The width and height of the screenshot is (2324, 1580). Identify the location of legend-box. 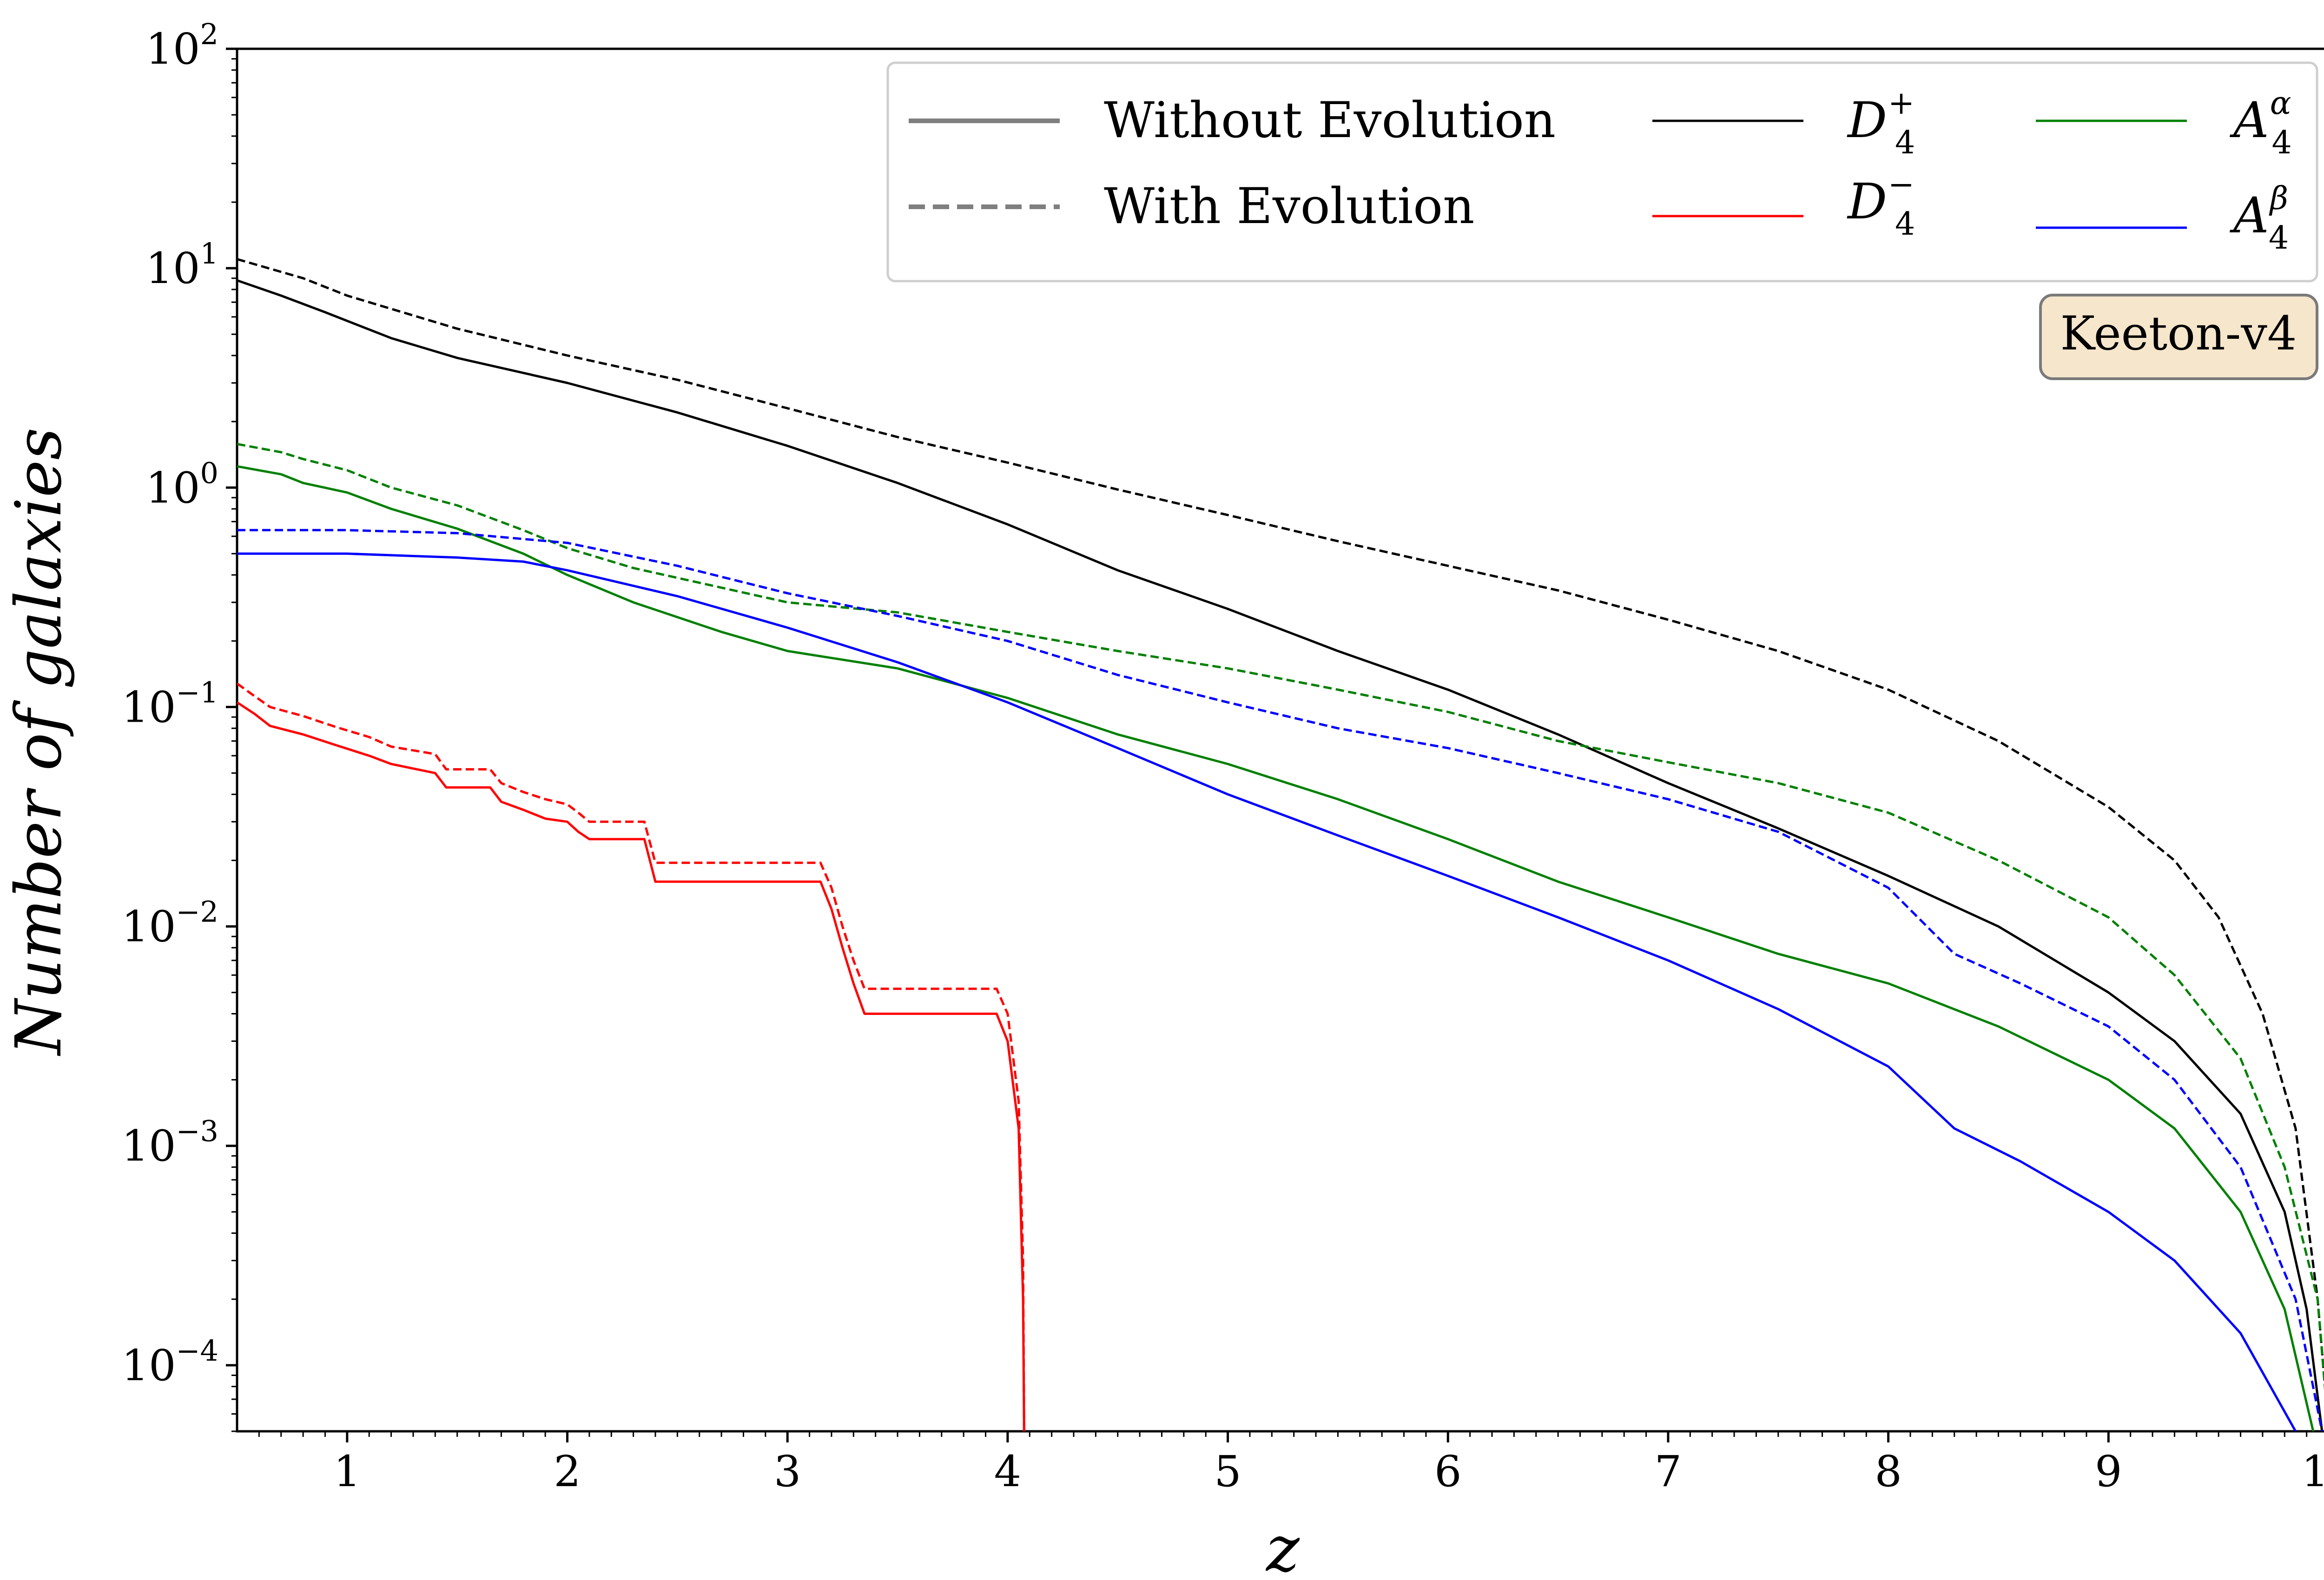
(1602, 172).